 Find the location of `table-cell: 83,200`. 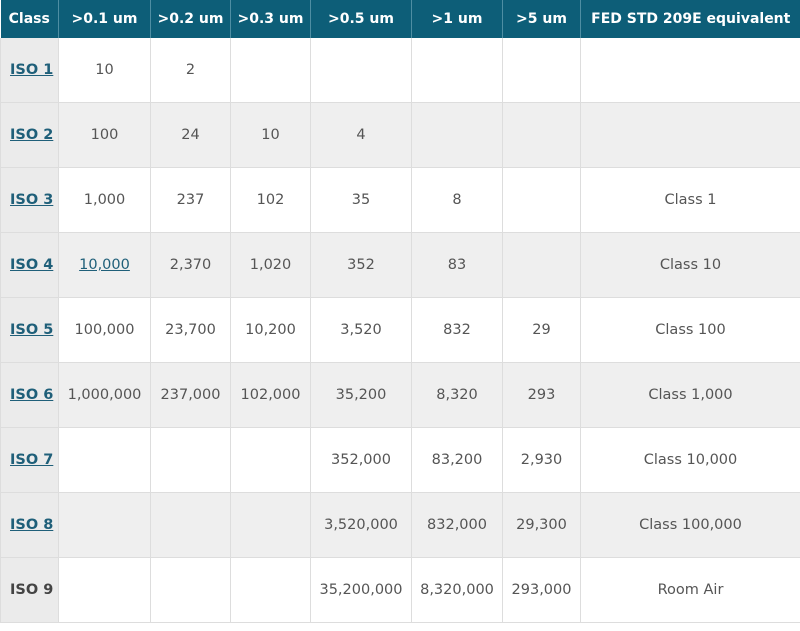

table-cell: 83,200 is located at coordinates (457, 460).